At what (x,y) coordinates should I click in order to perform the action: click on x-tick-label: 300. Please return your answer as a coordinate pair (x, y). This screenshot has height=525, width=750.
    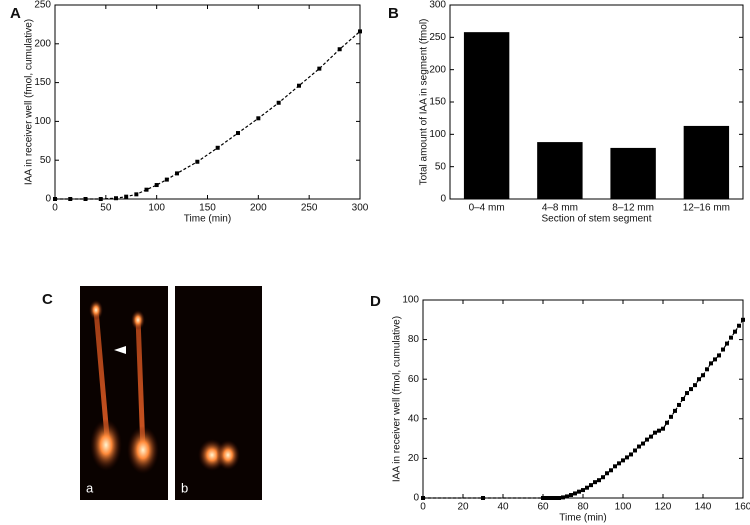
    Looking at the image, I should click on (360, 208).